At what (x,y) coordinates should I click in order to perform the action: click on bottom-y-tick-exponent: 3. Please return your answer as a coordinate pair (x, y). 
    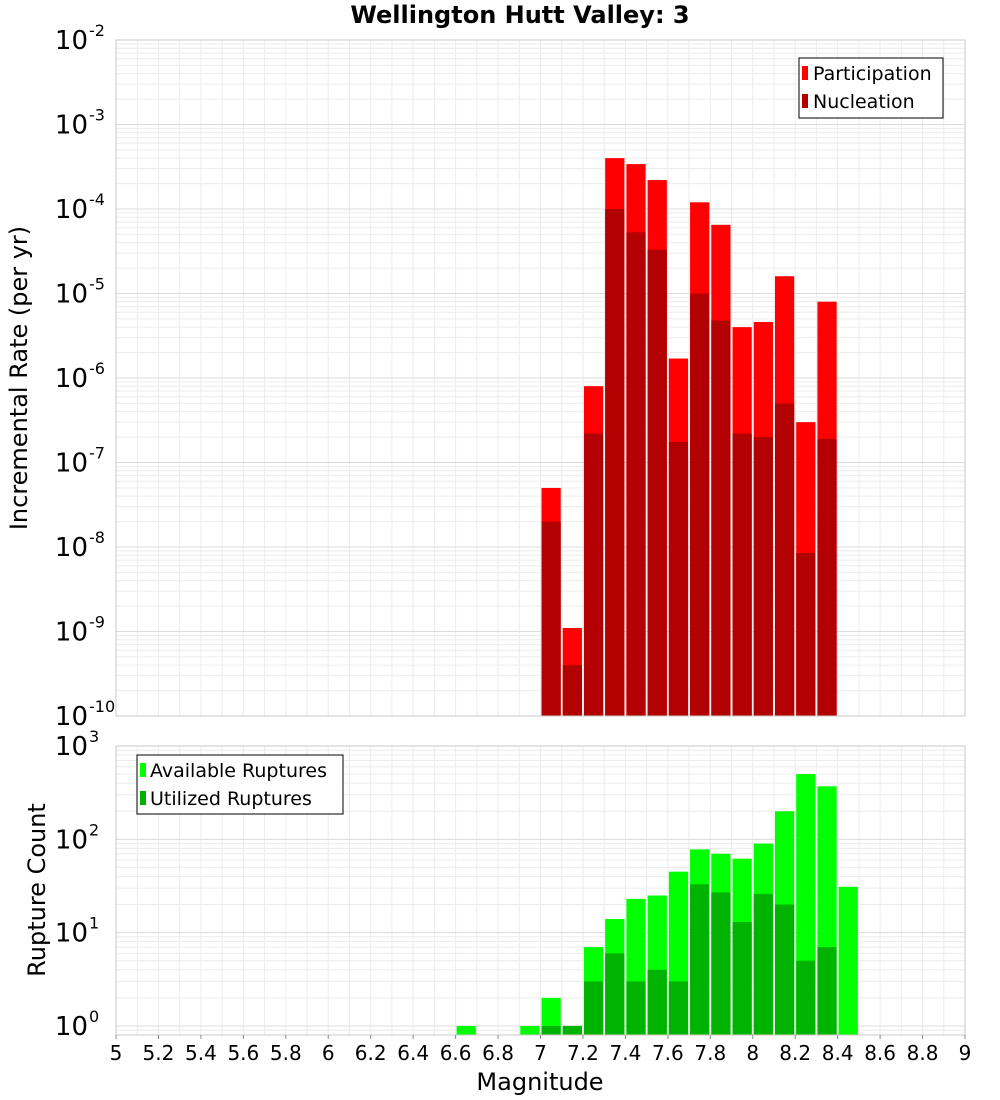
    Looking at the image, I should click on (94, 736).